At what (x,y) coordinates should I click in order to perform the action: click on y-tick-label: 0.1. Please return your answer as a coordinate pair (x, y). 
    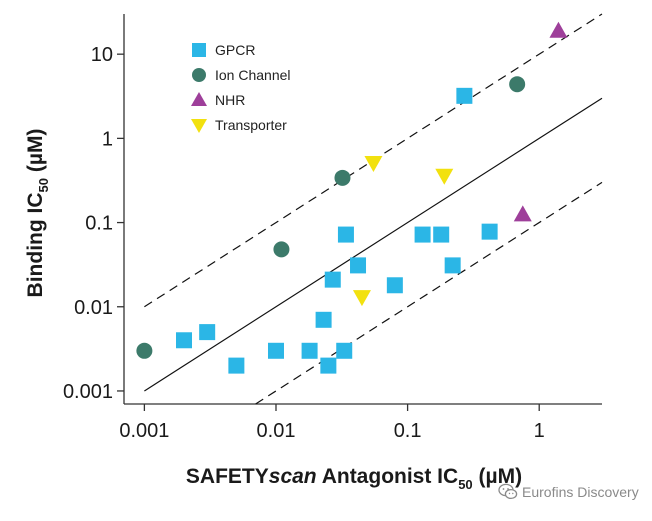
    Looking at the image, I should click on (99, 224).